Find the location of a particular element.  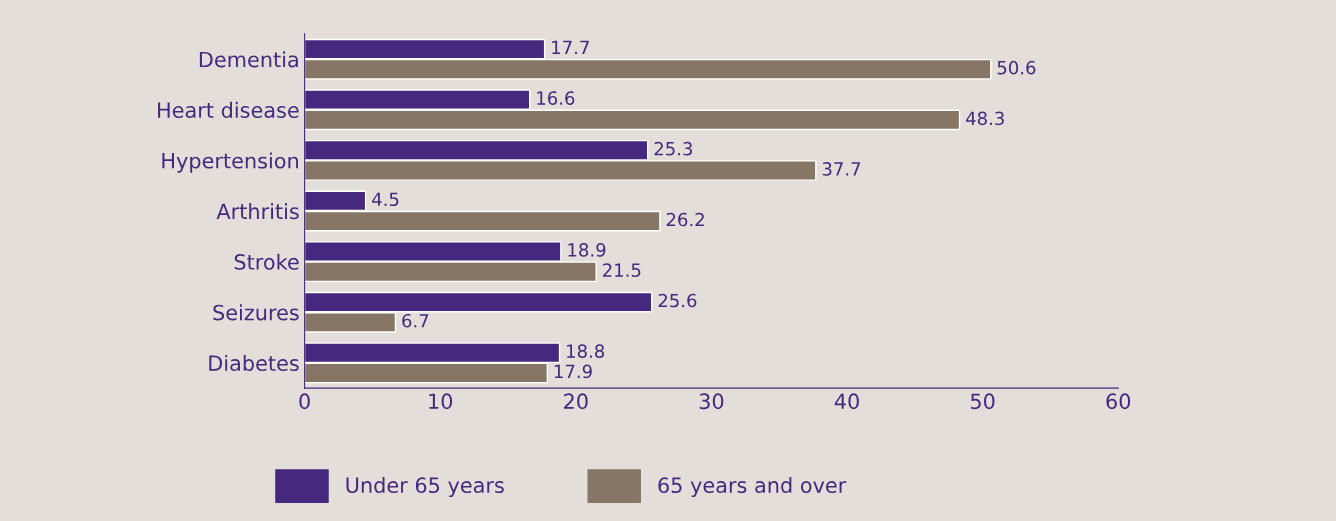

legend-label: Under 65 years is located at coordinates (425, 487).